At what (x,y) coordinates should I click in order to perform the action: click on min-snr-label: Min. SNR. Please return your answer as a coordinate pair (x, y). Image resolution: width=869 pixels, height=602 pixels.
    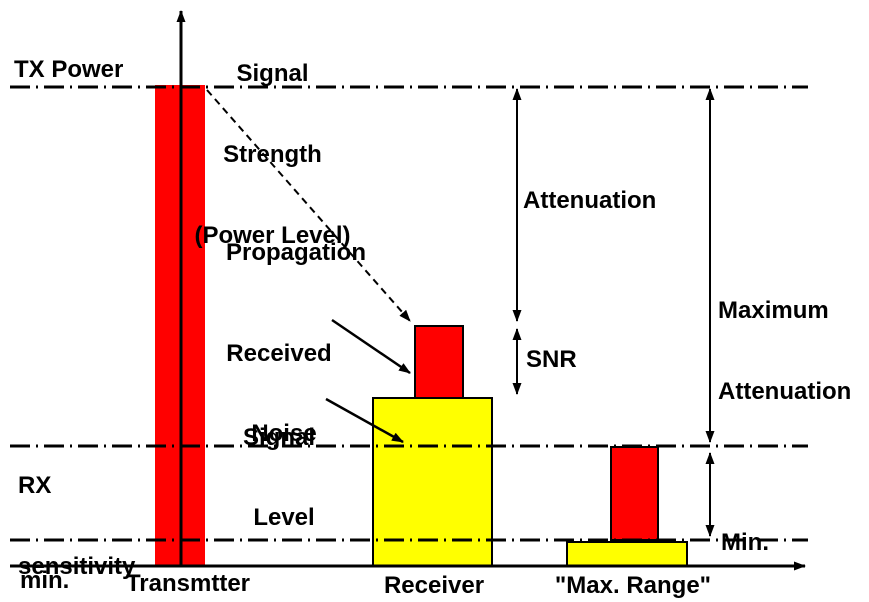
    Looking at the image, I should click on (745, 542).